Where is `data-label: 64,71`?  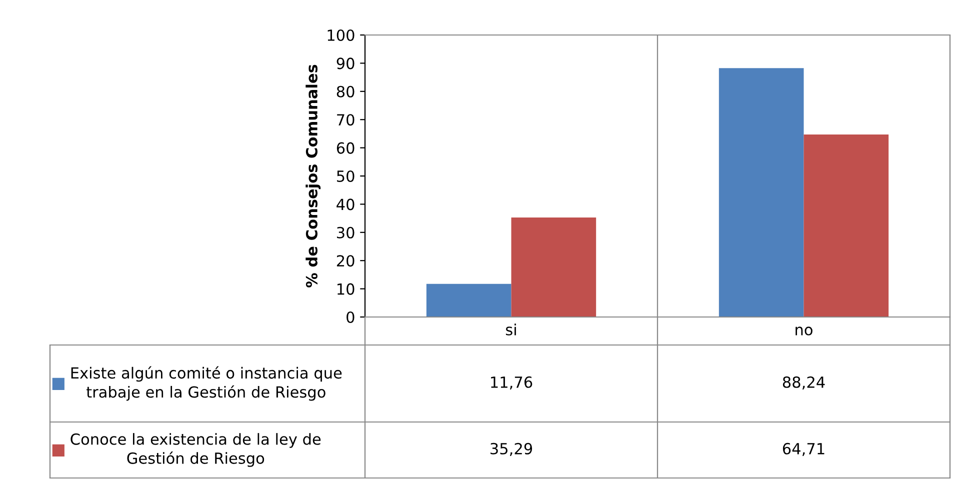
data-label: 64,71 is located at coordinates (803, 449).